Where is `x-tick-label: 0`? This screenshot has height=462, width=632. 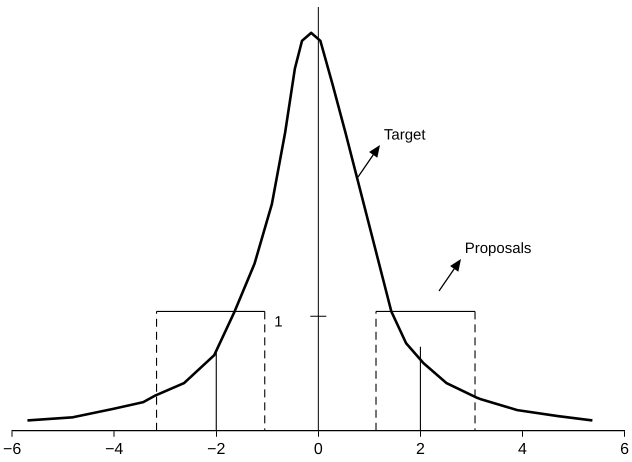
x-tick-label: 0 is located at coordinates (318, 449).